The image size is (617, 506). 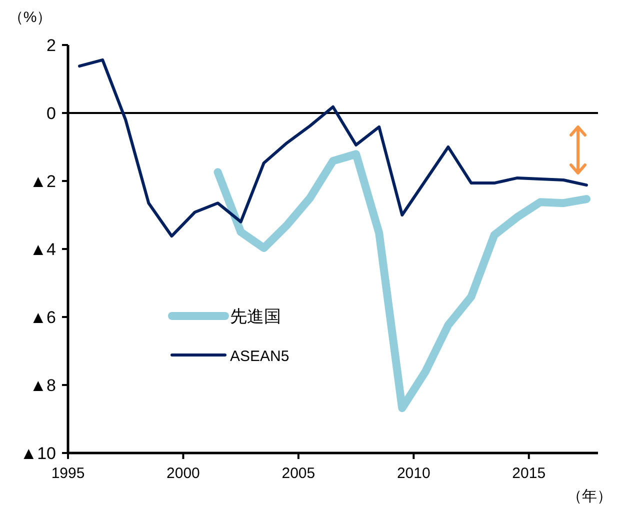 I want to click on y-tick-label: 0, so click(x=51, y=113).